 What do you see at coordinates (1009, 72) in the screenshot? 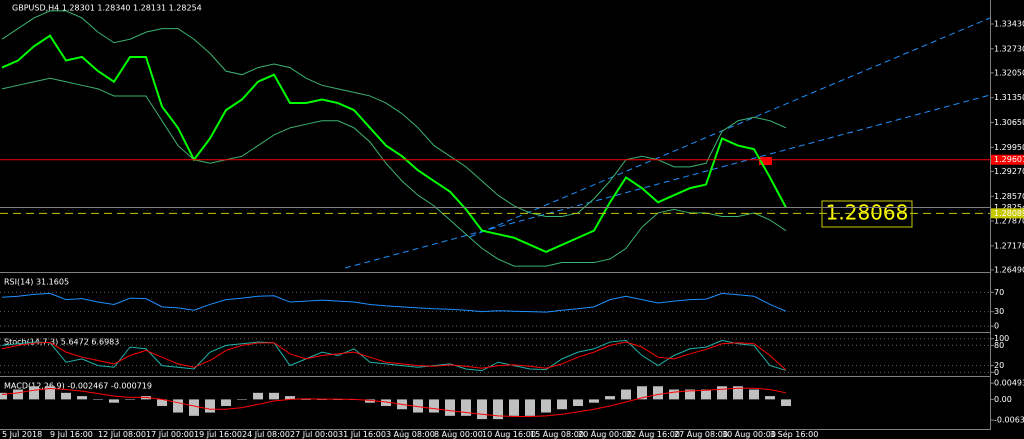
I see `y-tick-label: 1.32050` at bounding box center [1009, 72].